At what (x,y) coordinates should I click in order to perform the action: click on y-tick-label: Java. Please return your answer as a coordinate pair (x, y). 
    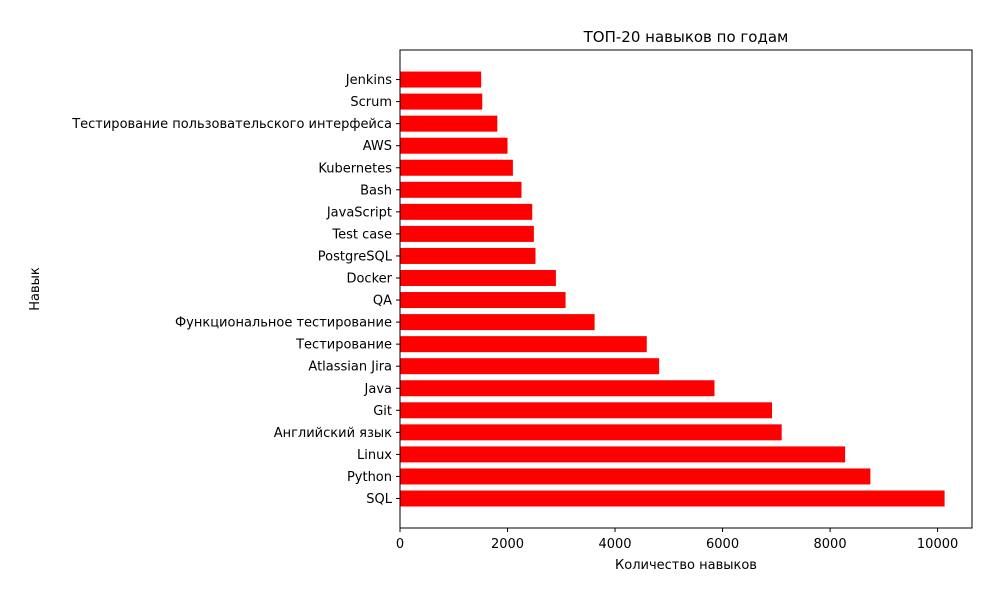
    Looking at the image, I should click on (378, 389).